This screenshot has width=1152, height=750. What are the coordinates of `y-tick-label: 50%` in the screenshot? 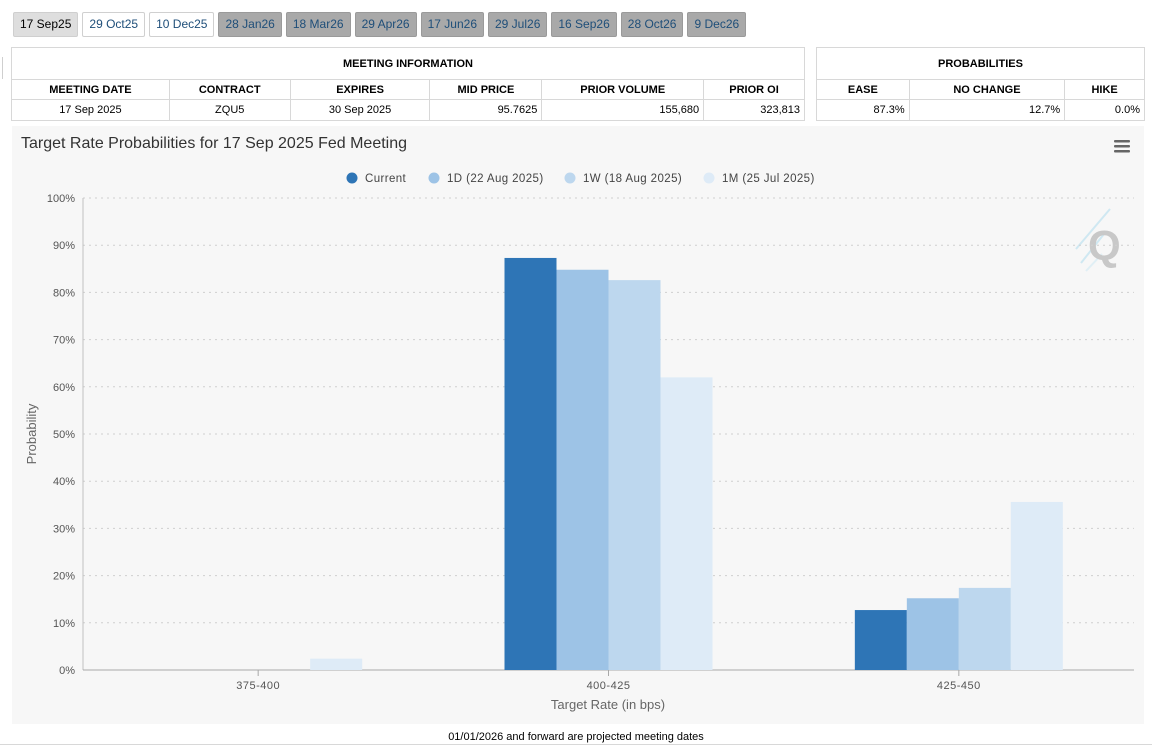 It's located at (64, 435).